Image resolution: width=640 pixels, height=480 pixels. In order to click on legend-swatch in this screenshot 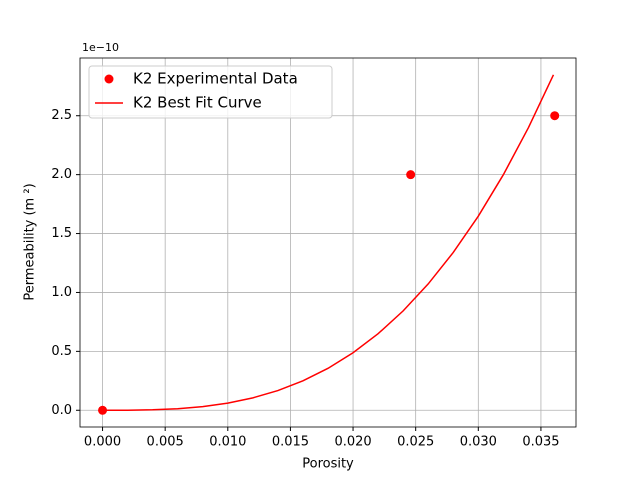, I will do `click(109, 79)`.